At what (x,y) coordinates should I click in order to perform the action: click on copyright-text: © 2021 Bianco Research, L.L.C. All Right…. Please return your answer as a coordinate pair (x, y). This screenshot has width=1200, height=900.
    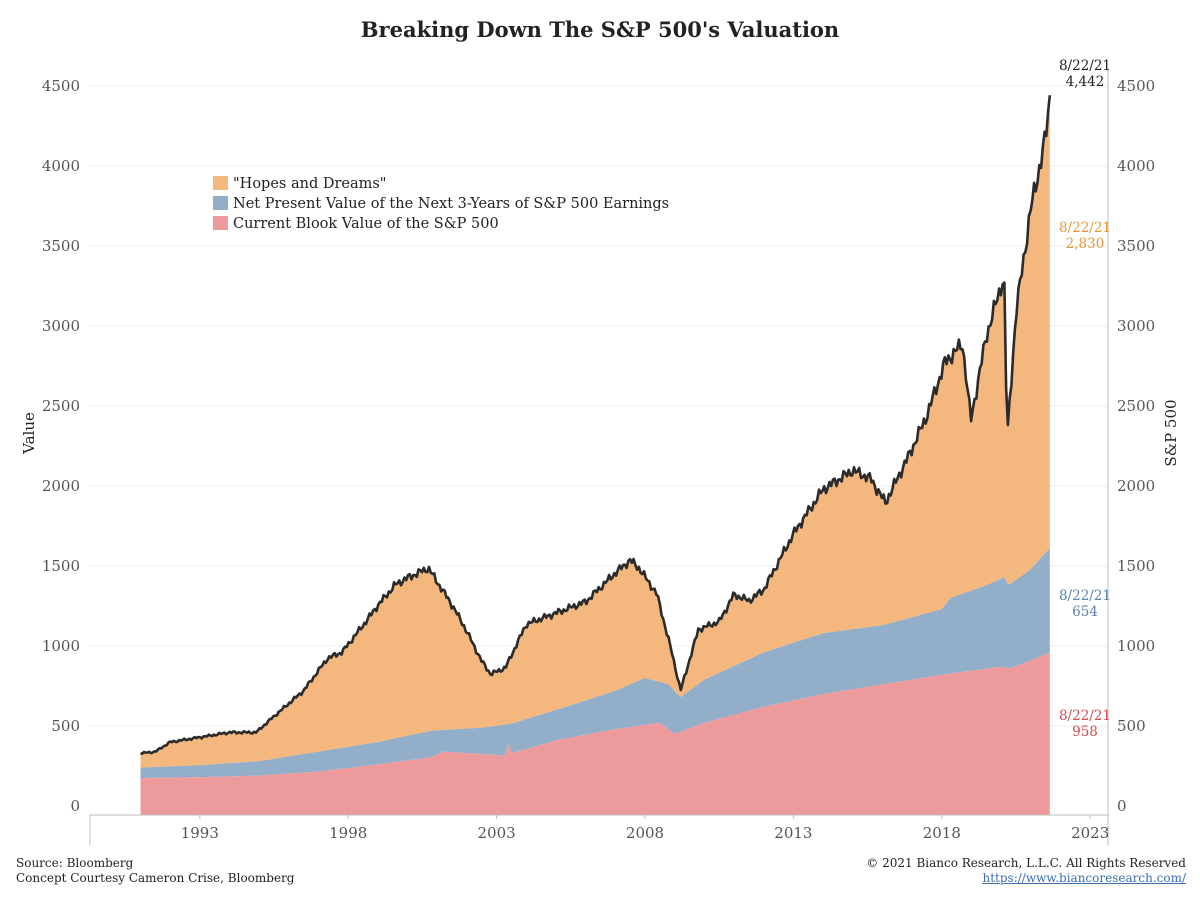
    Looking at the image, I should click on (1026, 863).